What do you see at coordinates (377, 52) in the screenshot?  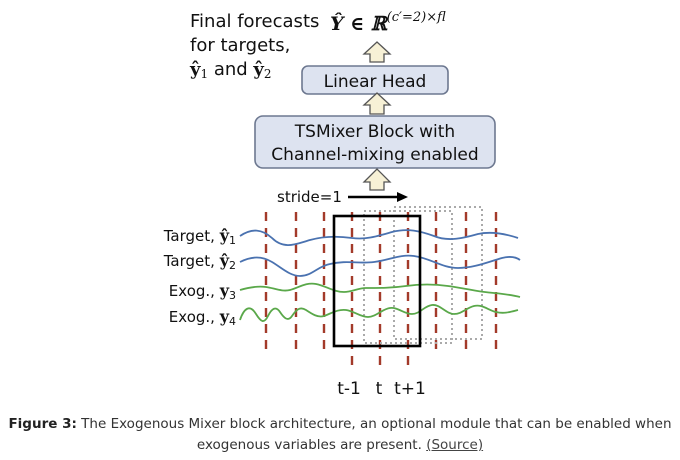 I see `arrow-to-output` at bounding box center [377, 52].